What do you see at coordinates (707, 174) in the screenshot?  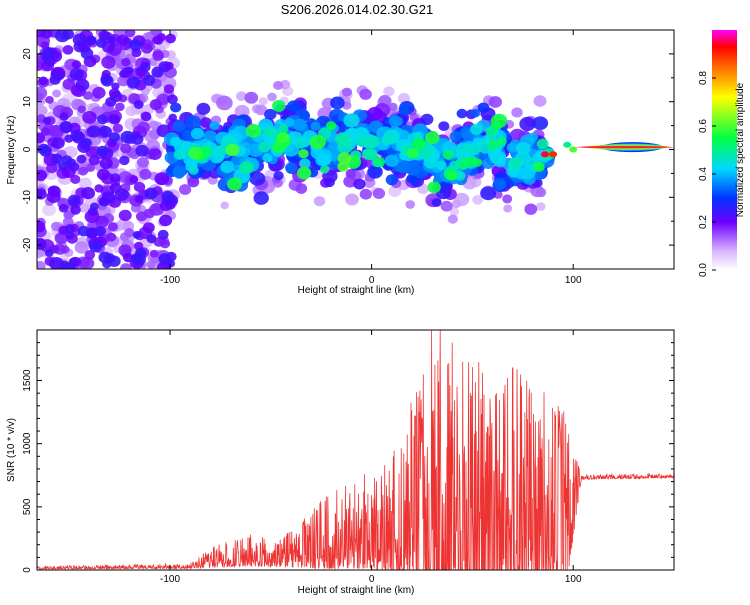 I see `colorbar-axis: 0.0 0.2 0.4 0.6 0.8` at bounding box center [707, 174].